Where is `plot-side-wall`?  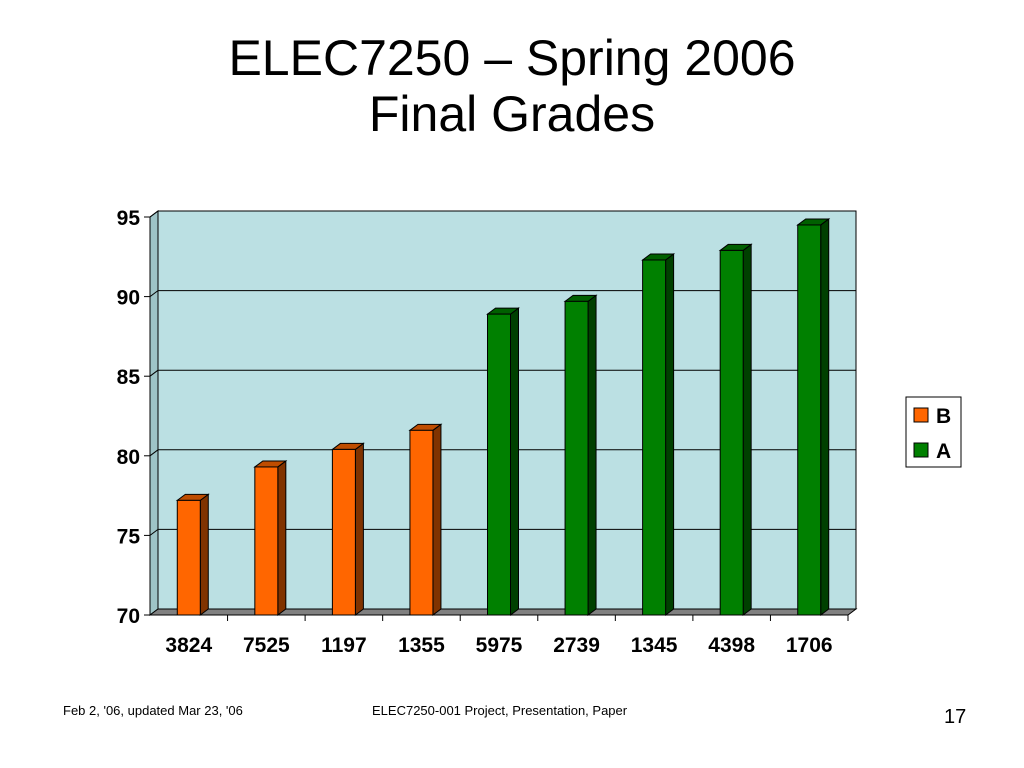 plot-side-wall is located at coordinates (154, 413).